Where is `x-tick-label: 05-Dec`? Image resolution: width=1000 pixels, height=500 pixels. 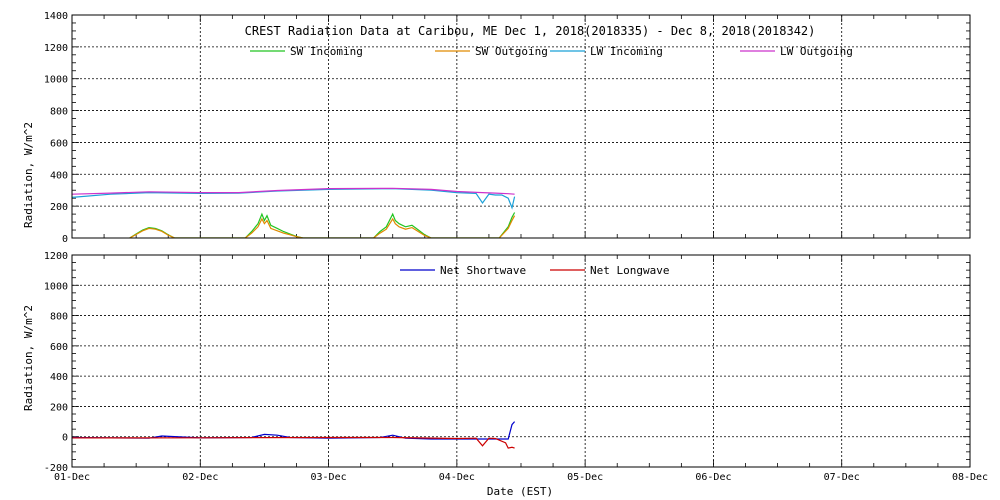
x-tick-label: 05-Dec is located at coordinates (585, 477).